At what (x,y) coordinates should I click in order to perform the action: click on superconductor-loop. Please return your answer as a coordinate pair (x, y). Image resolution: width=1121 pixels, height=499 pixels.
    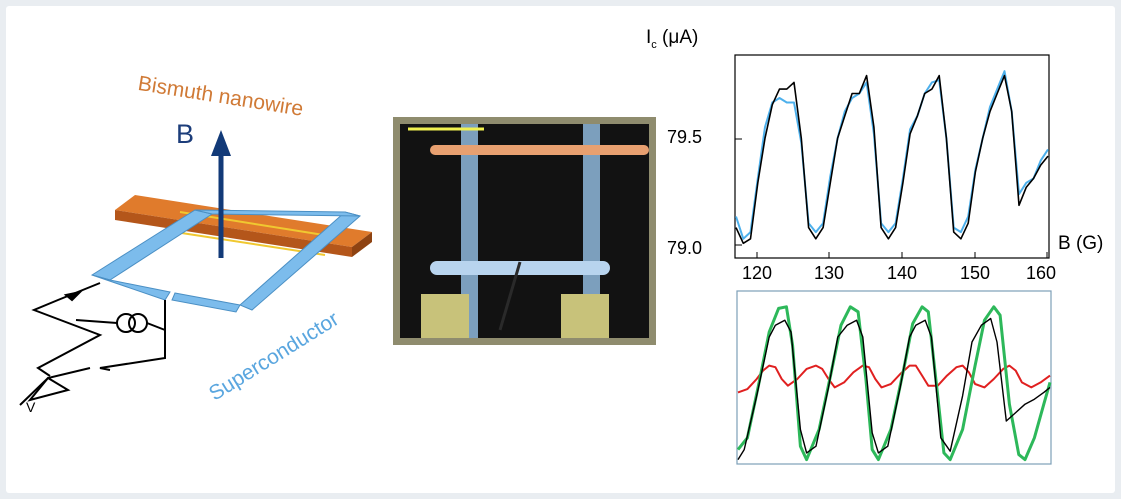
    Looking at the image, I should click on (226, 261).